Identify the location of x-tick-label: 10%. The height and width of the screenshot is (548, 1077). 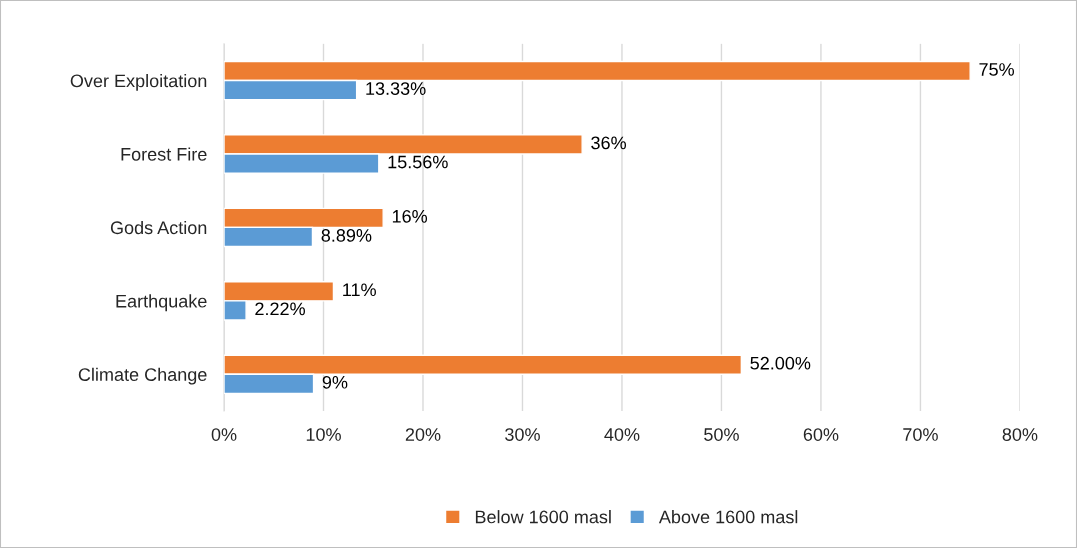
(323, 434).